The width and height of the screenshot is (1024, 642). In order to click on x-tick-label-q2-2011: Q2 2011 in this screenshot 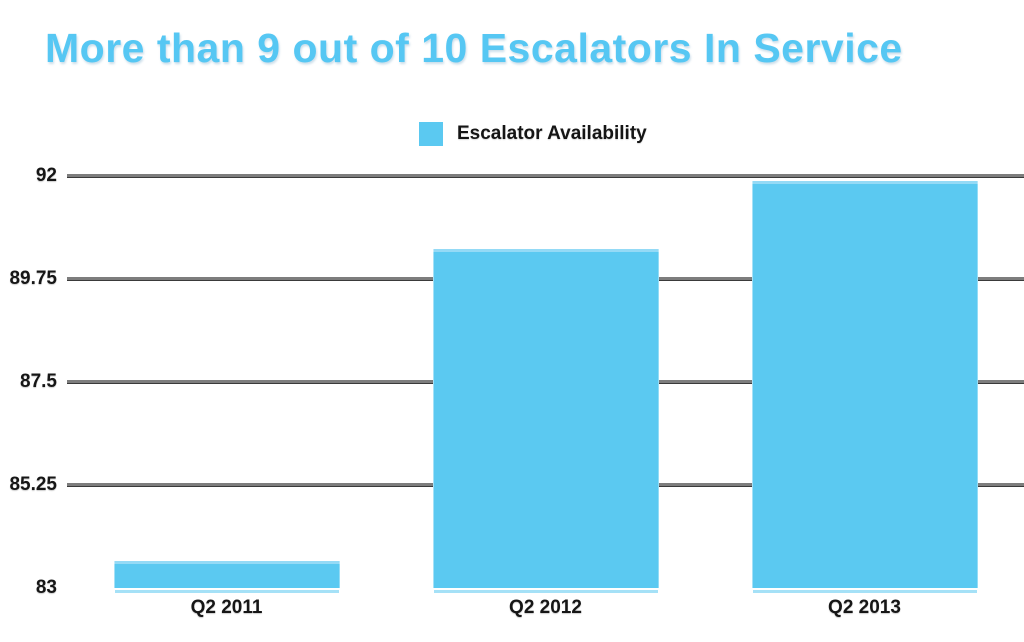, I will do `click(226, 607)`.